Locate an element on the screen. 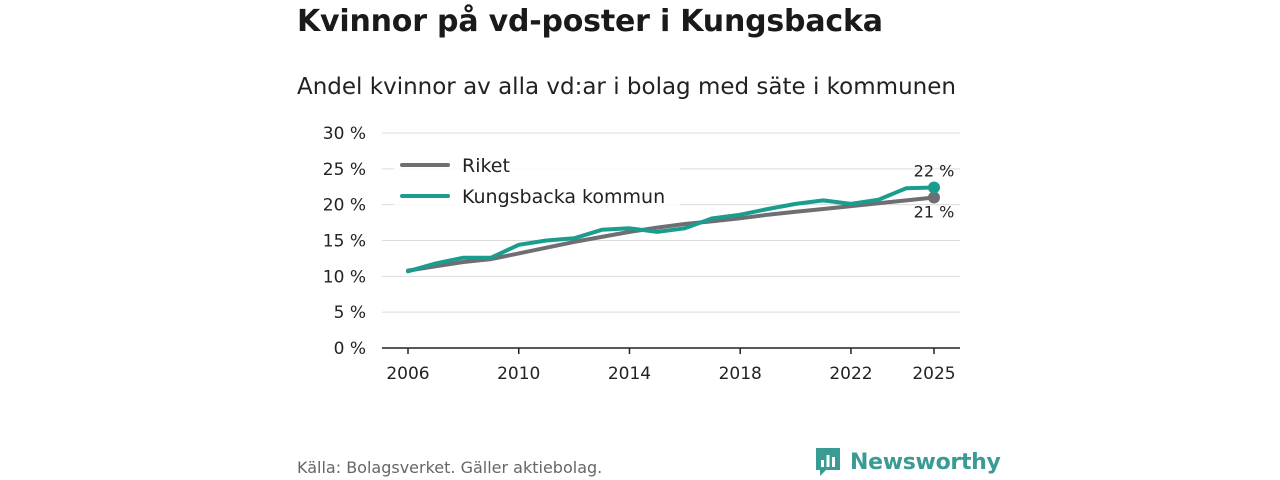  bar-chart-logo-icon is located at coordinates (828, 462).